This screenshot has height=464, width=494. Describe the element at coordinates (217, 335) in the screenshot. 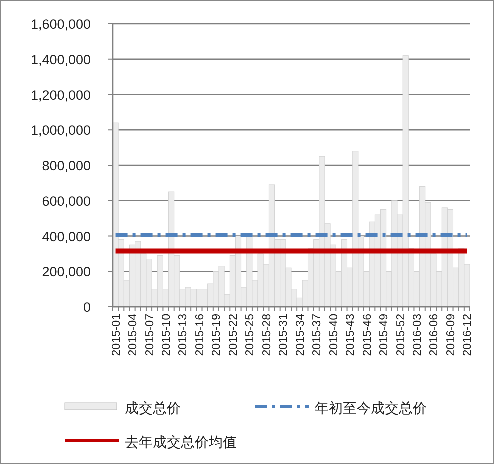

I see `x-tick-label: 2015-19` at that location.